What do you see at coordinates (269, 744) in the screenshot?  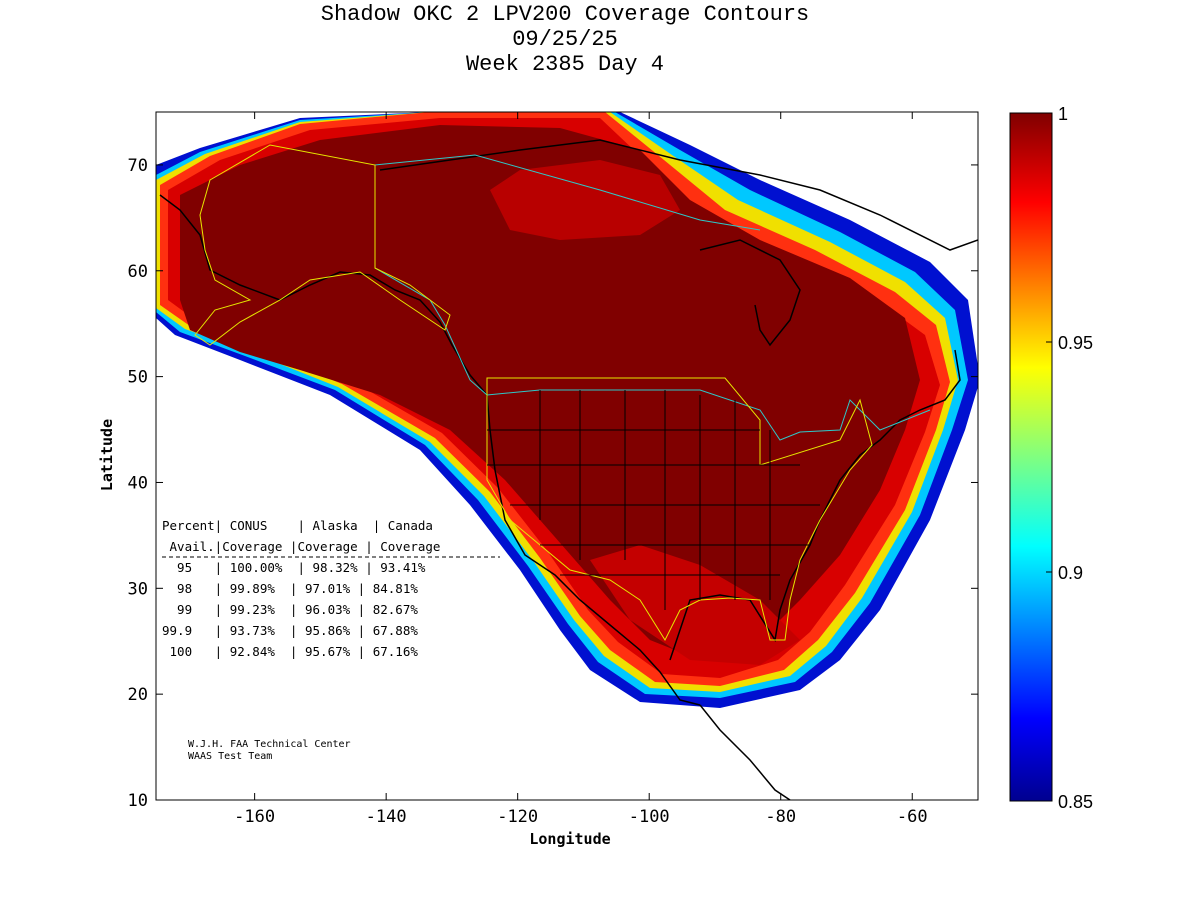 I see `credit-line-1: W.J.H. FAA Technical Center` at bounding box center [269, 744].